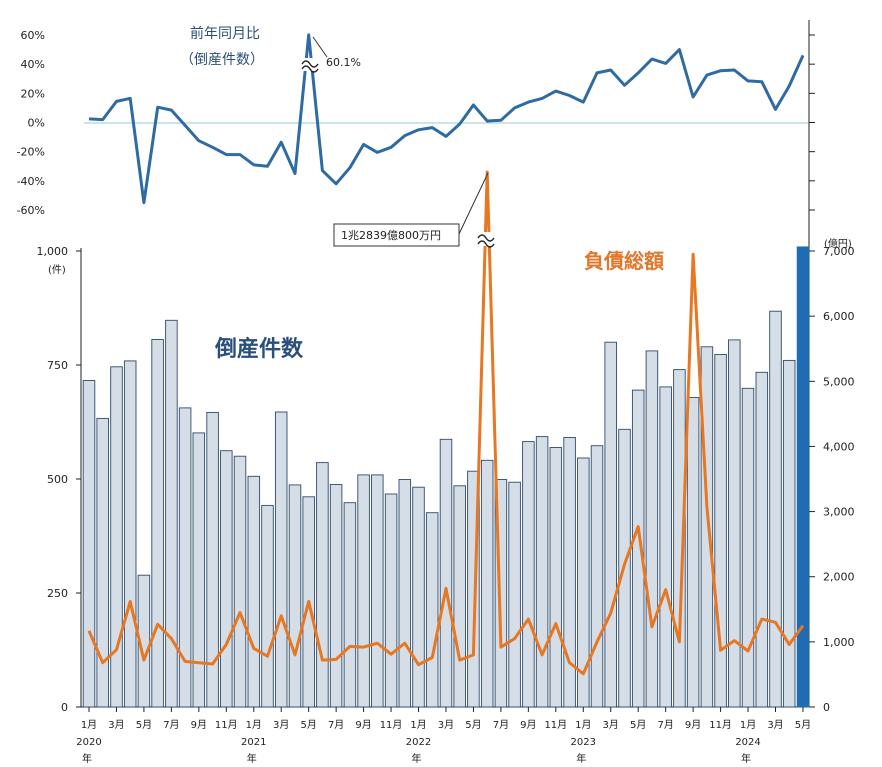 The height and width of the screenshot is (767, 882). I want to click on yoy-tick-label: -20%, so click(31, 152).